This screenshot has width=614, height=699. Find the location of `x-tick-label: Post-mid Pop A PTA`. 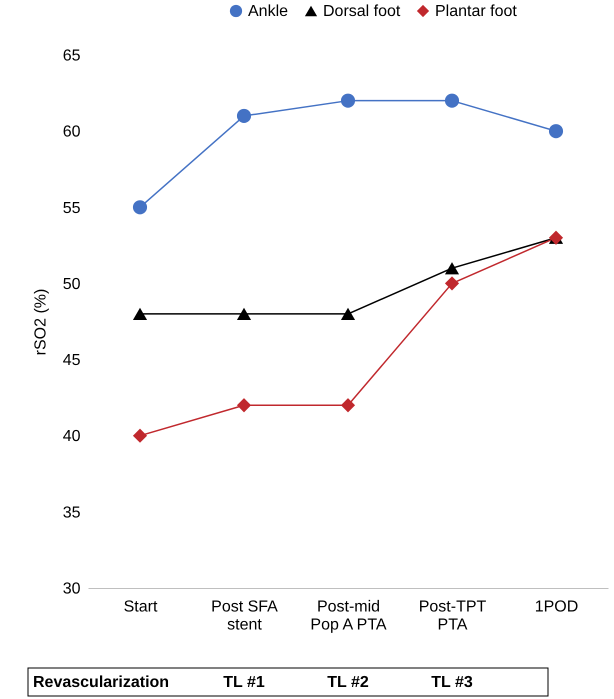

x-tick-label: Post-mid Pop A PTA is located at coordinates (348, 616).